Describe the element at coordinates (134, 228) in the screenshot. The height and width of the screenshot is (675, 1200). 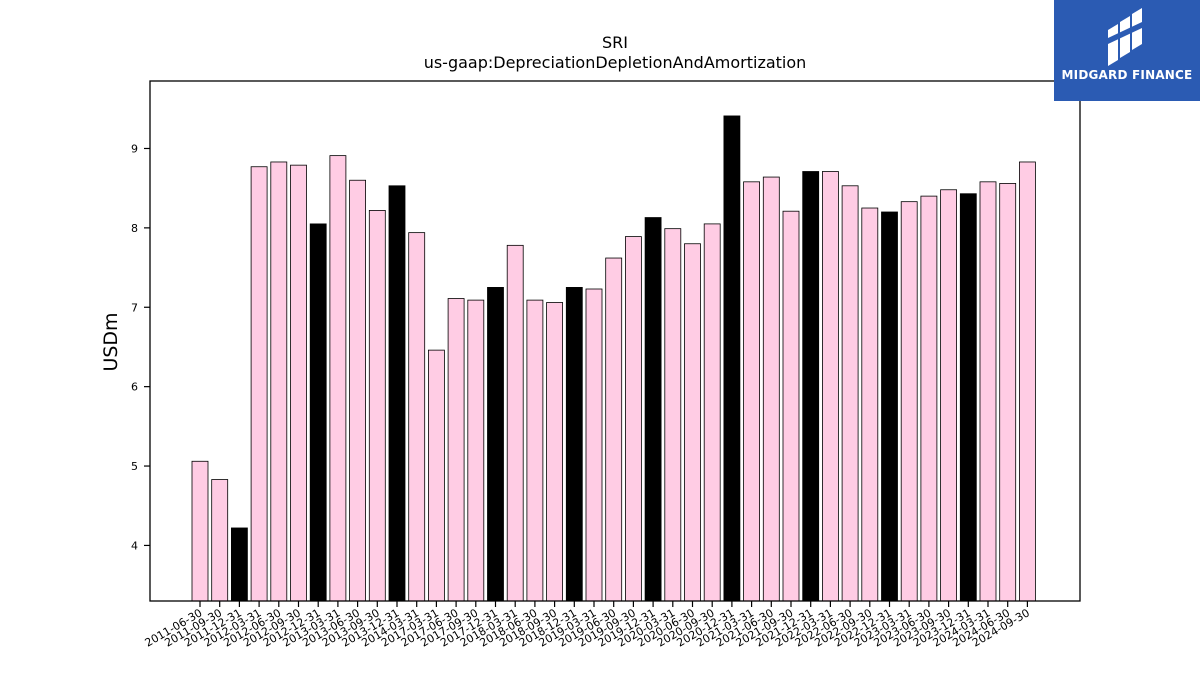
I see `y-tick-label: 8` at that location.